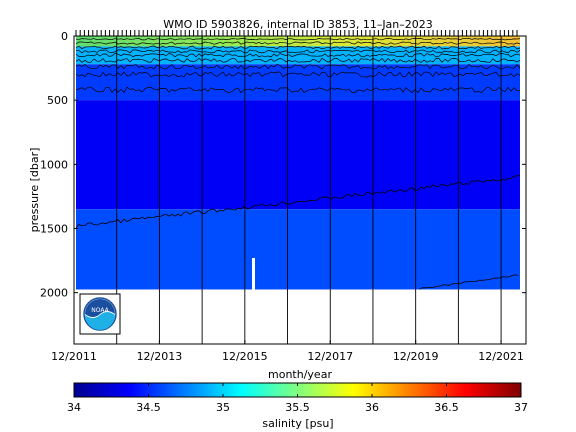 This screenshot has width=576, height=432. I want to click on y-tick-label: 0, so click(64, 36).